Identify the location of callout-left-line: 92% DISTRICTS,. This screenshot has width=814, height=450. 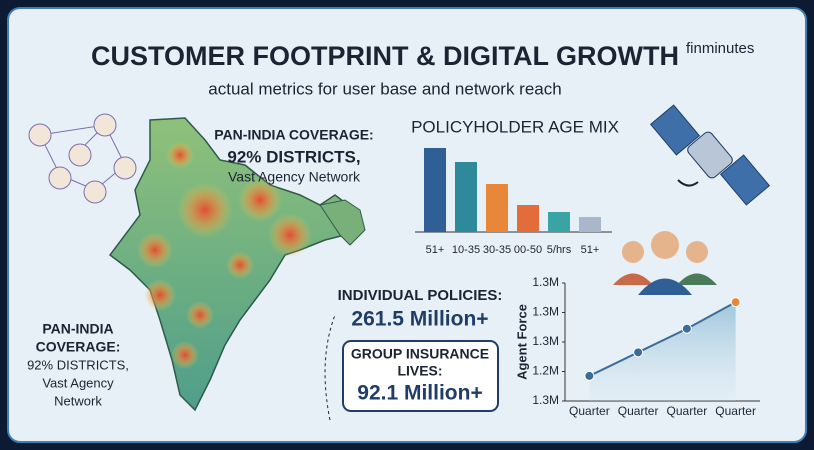
(78, 364).